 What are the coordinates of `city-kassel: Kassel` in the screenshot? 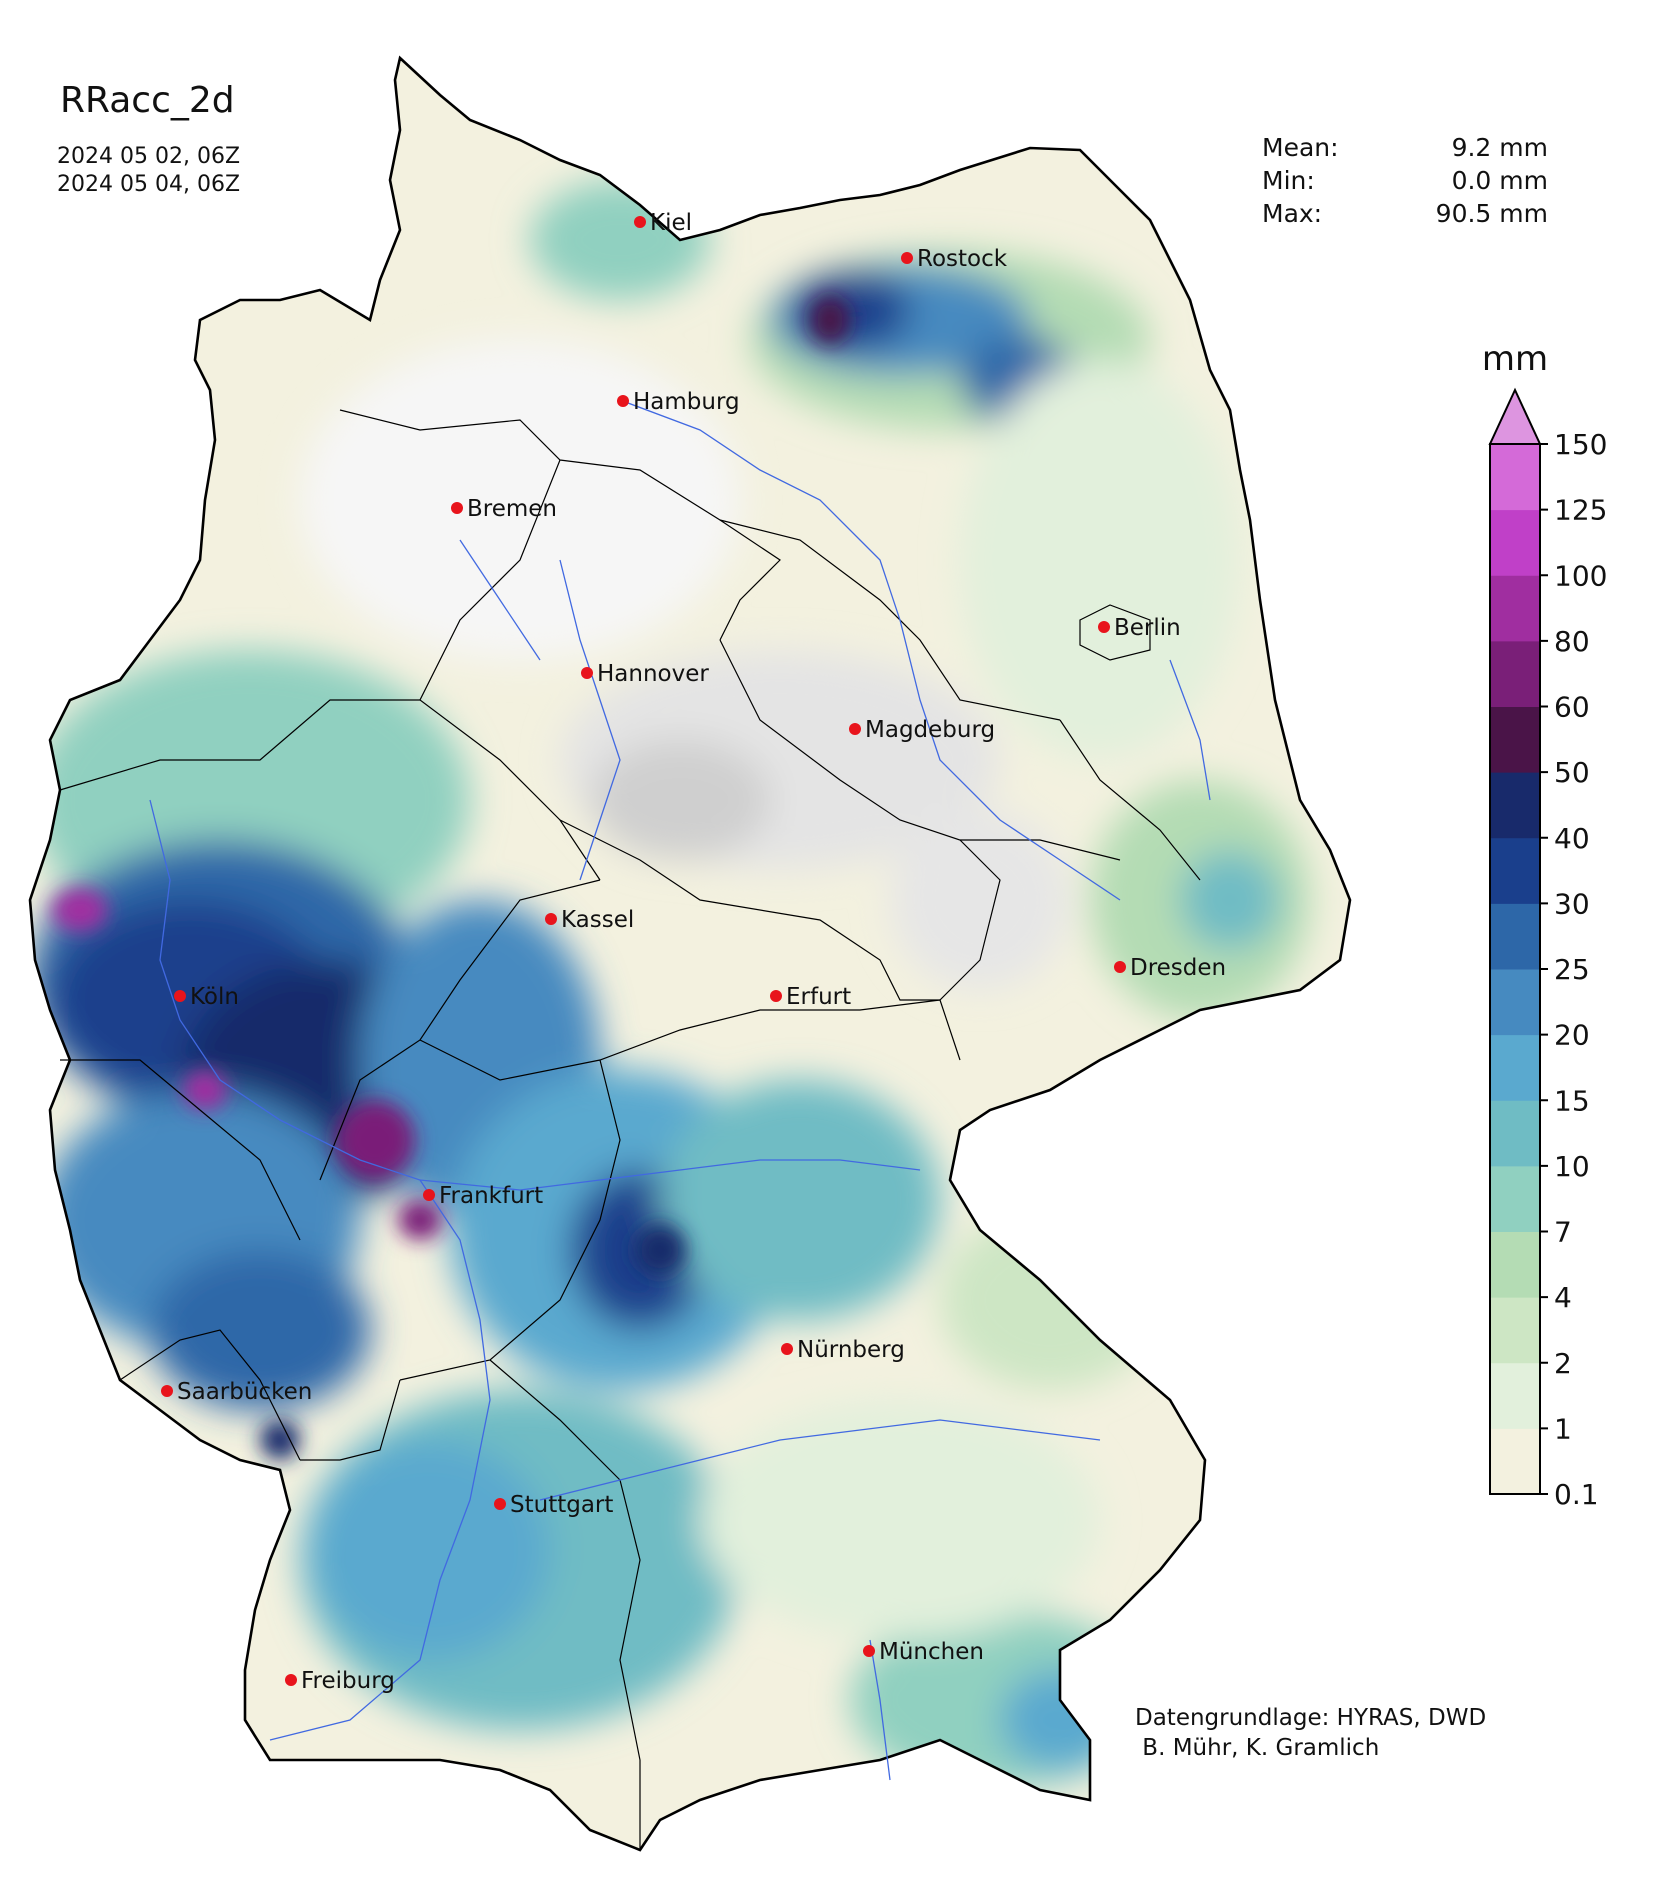 It's located at (589, 920).